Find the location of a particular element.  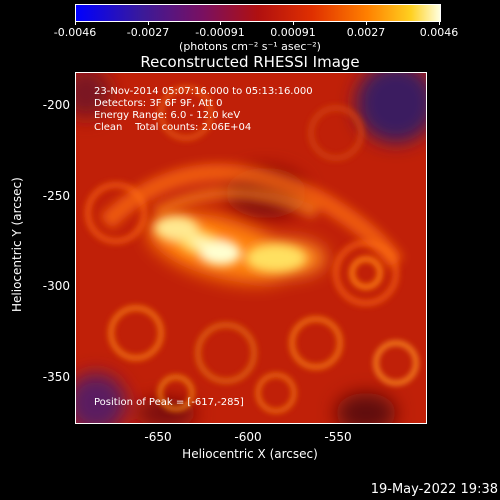

y-tick-label: -300 is located at coordinates (56, 286).